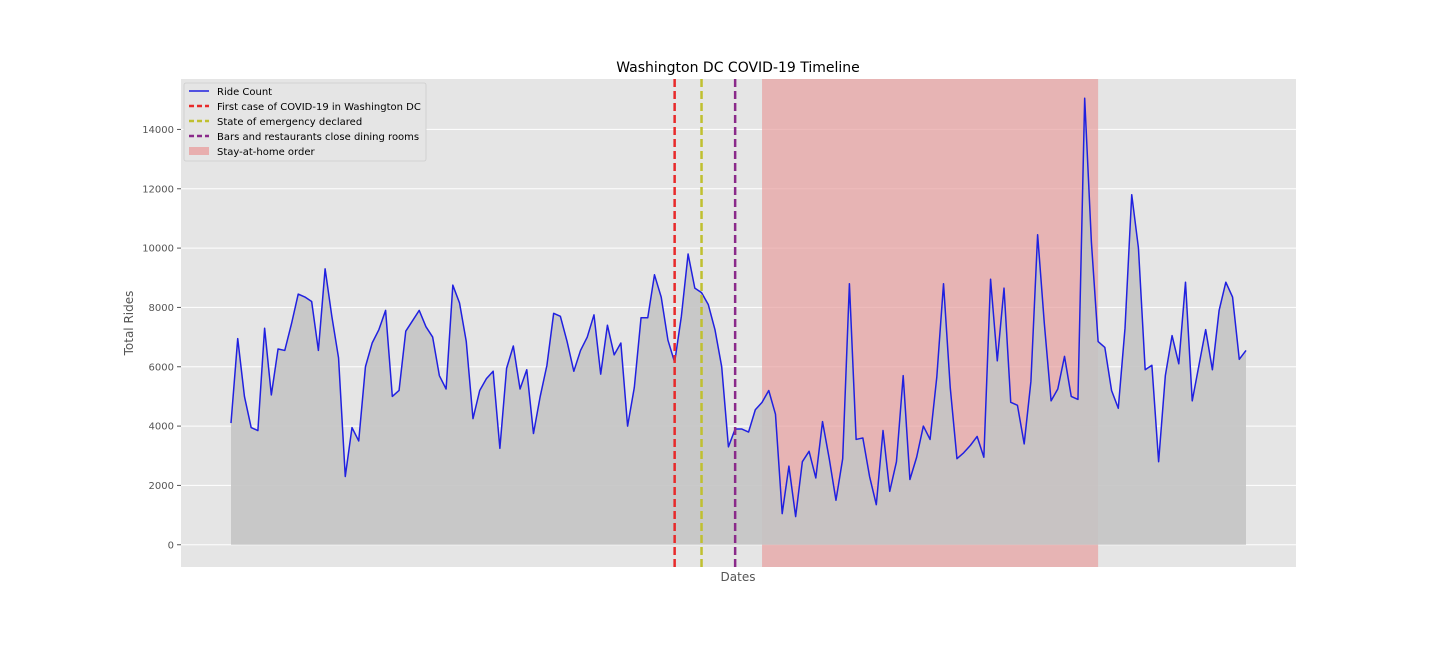 This screenshot has height=648, width=1440. What do you see at coordinates (244, 92) in the screenshot?
I see `legend-label-ride-count: Ride Count` at bounding box center [244, 92].